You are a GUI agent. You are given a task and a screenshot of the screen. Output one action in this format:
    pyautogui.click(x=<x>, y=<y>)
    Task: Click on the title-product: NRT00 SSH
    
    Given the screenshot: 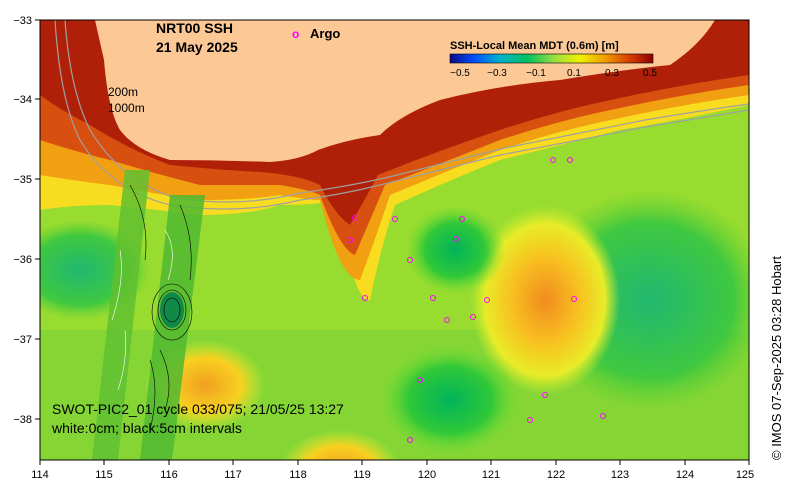 What is the action you would take?
    pyautogui.click(x=194, y=28)
    